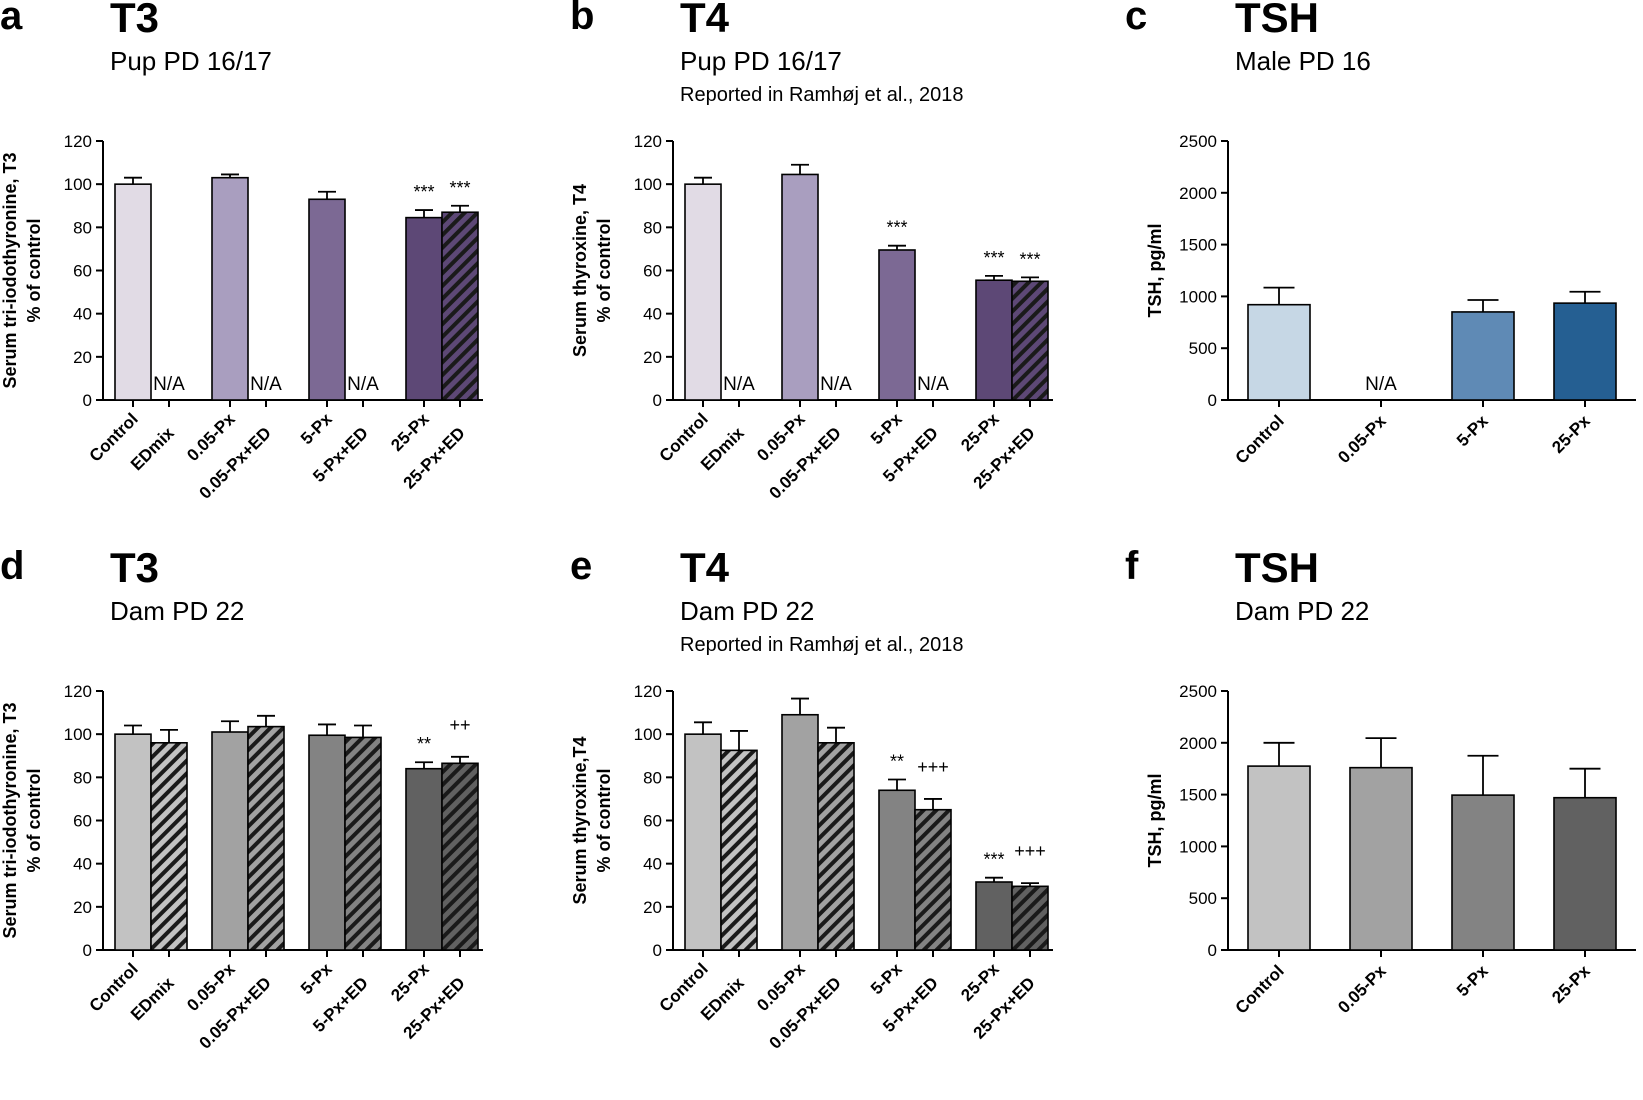 This screenshot has height=1100, width=1643. Describe the element at coordinates (705, 567) in the screenshot. I see `panel-title: T4` at that location.